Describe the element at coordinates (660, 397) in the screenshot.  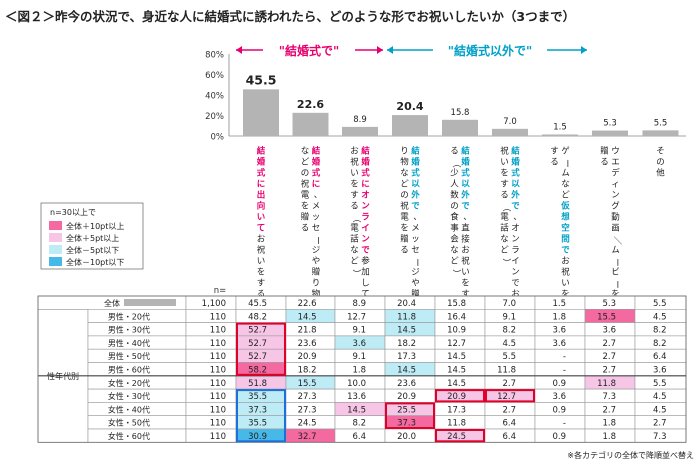
I see `cell-value: 4.5` at that location.